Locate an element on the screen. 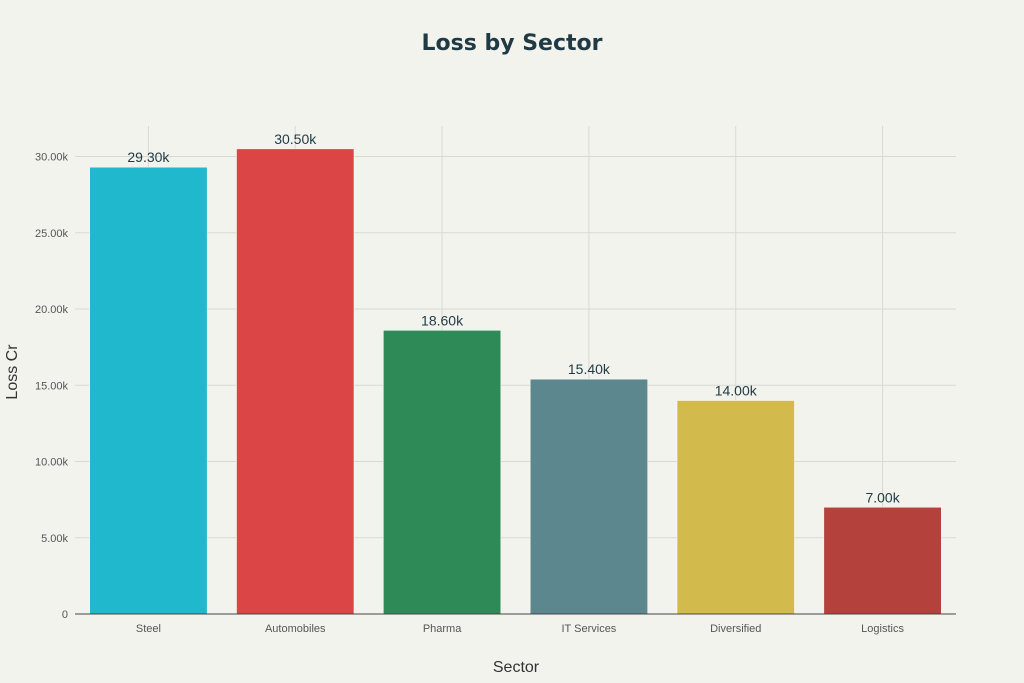  x-tick-label: Pharma is located at coordinates (442, 629).